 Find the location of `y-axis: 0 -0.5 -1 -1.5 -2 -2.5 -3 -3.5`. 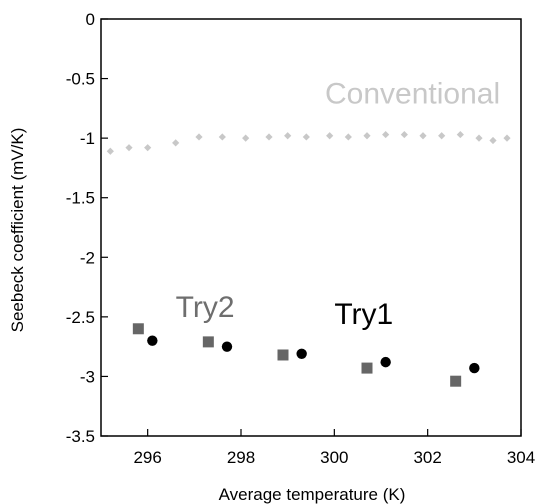

y-axis: 0 -0.5 -1 -1.5 -2 -2.5 -3 -3.5 is located at coordinates (87, 228).